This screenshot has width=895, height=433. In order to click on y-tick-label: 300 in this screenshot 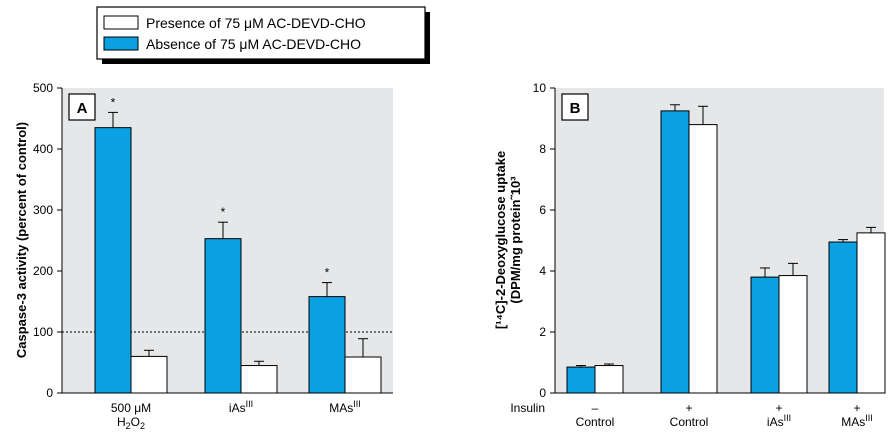, I will do `click(43, 210)`.